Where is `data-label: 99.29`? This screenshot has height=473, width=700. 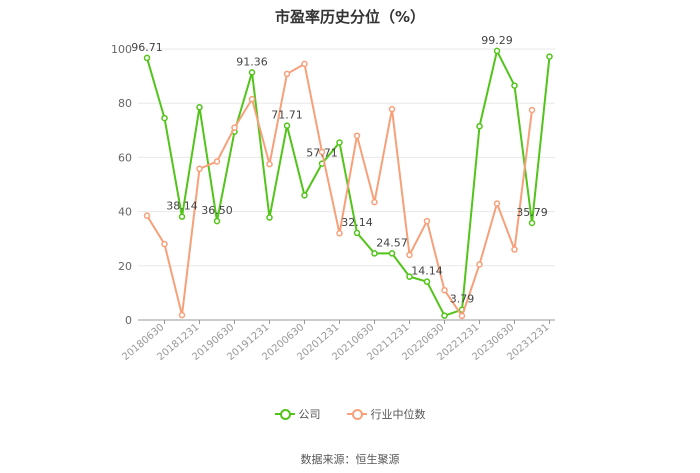
data-label: 99.29 is located at coordinates (497, 40).